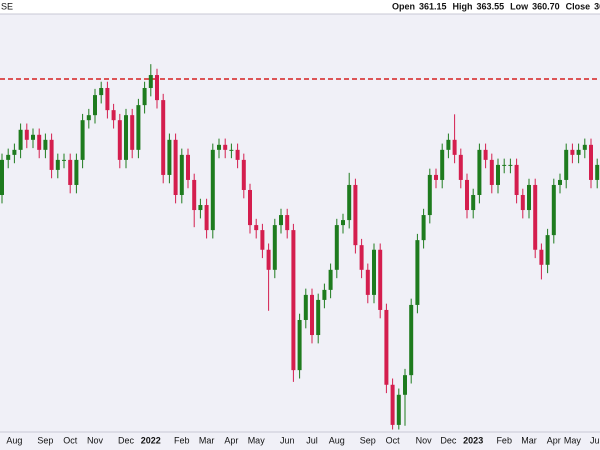  I want to click on ohlc-value: 360.70, so click(546, 6).